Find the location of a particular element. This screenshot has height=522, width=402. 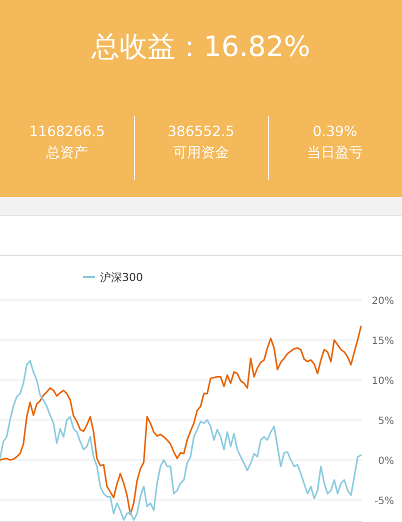

legend-item: 沪深300 is located at coordinates (113, 277).